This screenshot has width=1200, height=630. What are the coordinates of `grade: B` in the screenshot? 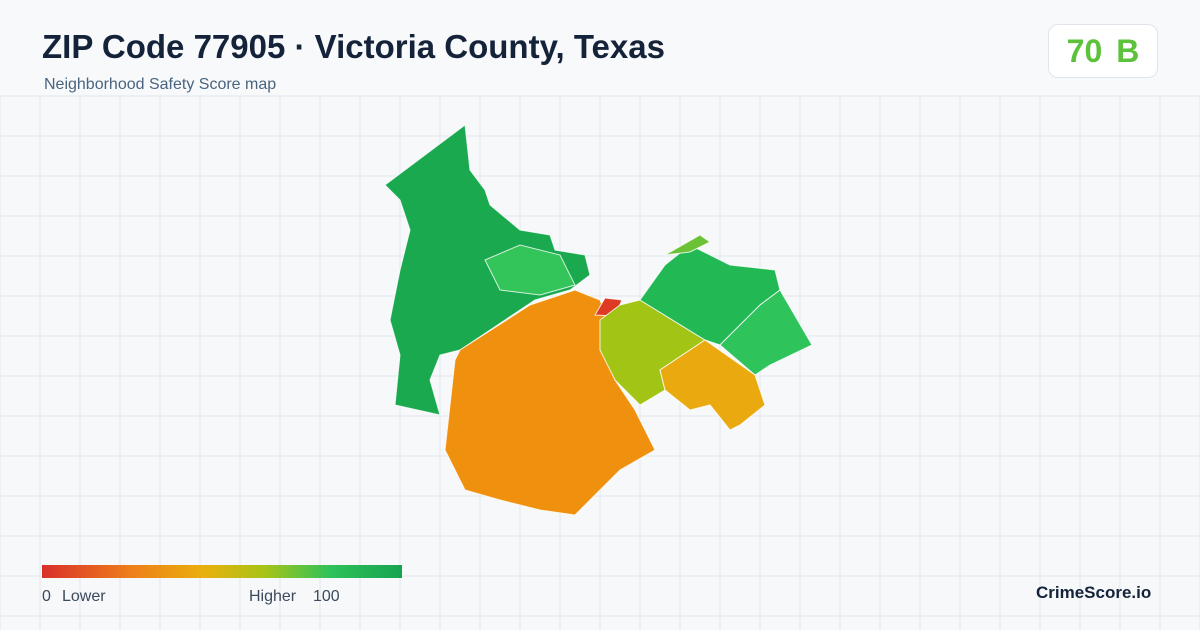 It's located at (1128, 50).